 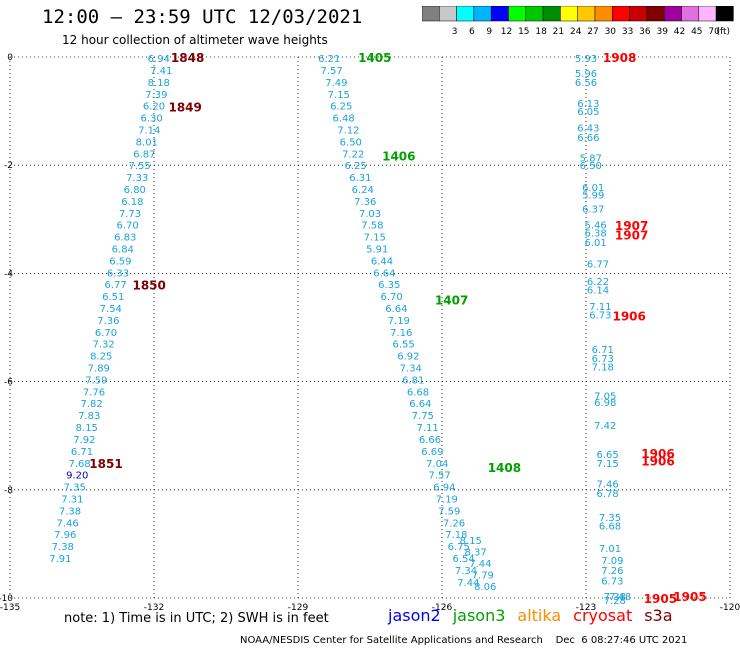 What do you see at coordinates (382, 261) in the screenshot?
I see `swh-value: 6.44` at bounding box center [382, 261].